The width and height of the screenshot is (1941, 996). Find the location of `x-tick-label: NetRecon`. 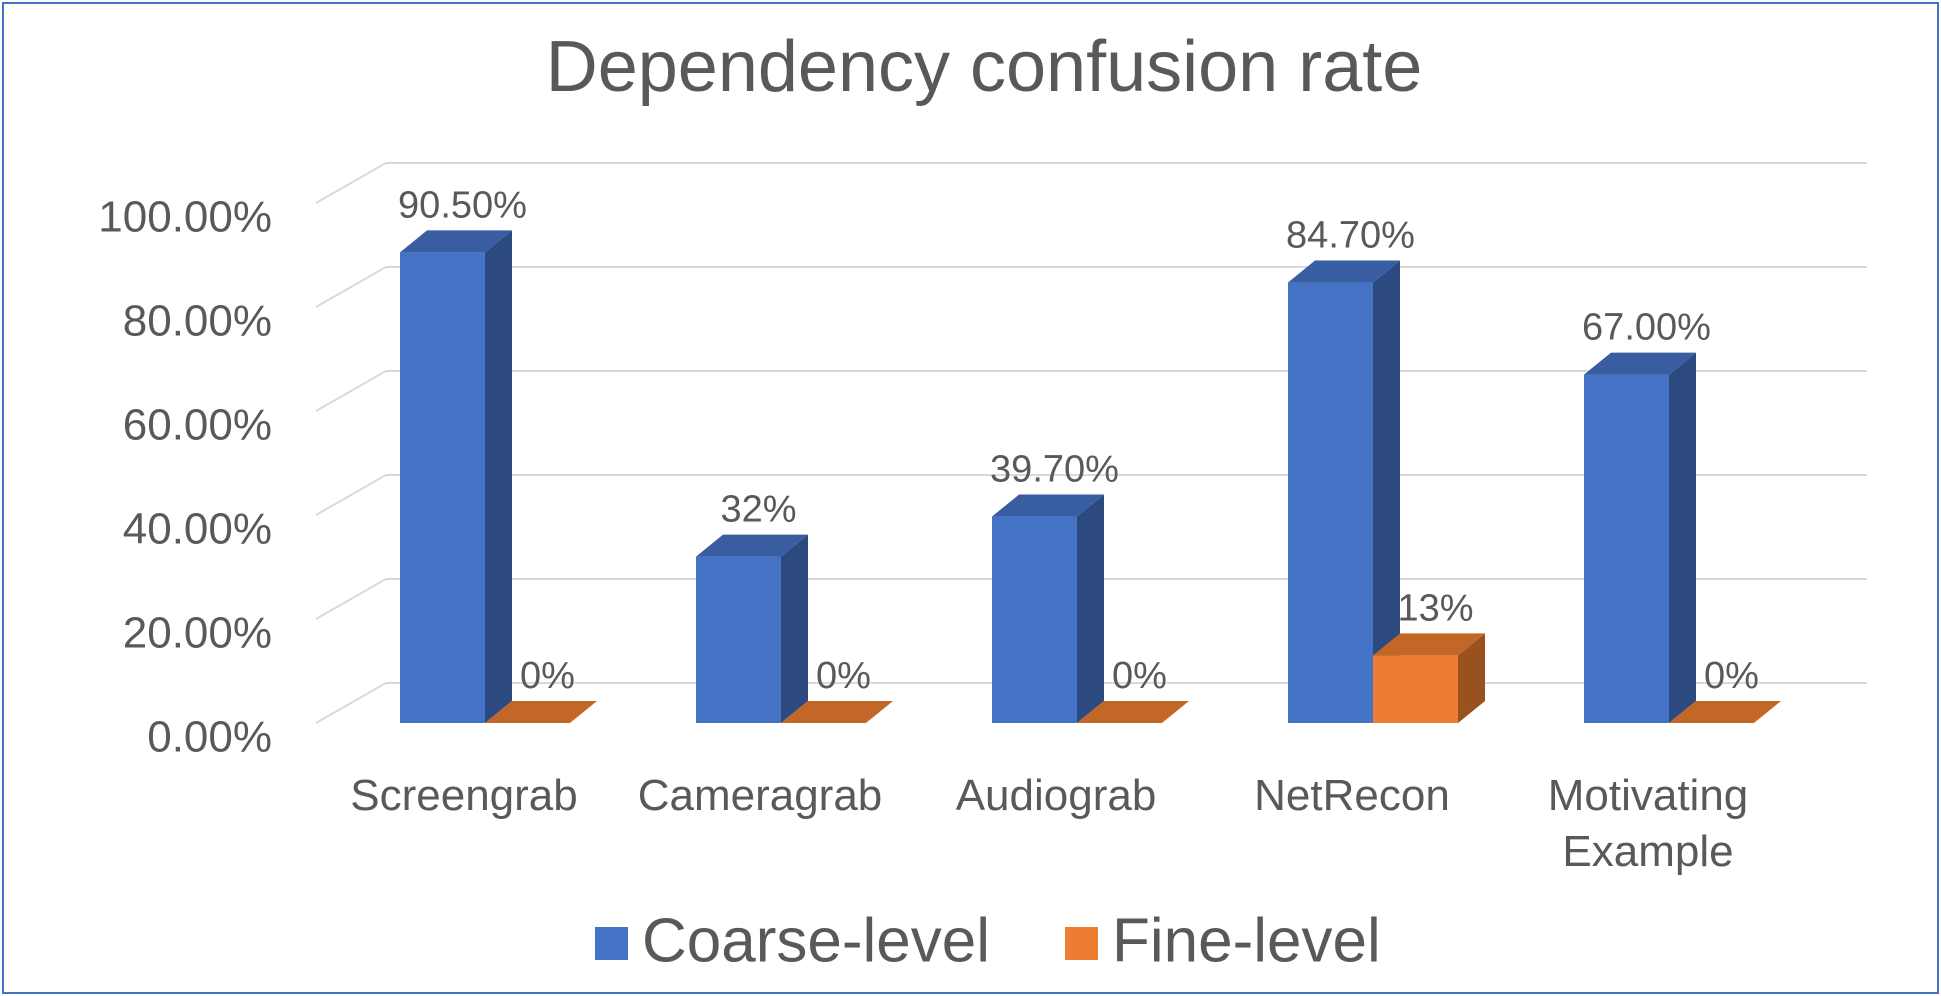

x-tick-label: NetRecon is located at coordinates (1352, 795).